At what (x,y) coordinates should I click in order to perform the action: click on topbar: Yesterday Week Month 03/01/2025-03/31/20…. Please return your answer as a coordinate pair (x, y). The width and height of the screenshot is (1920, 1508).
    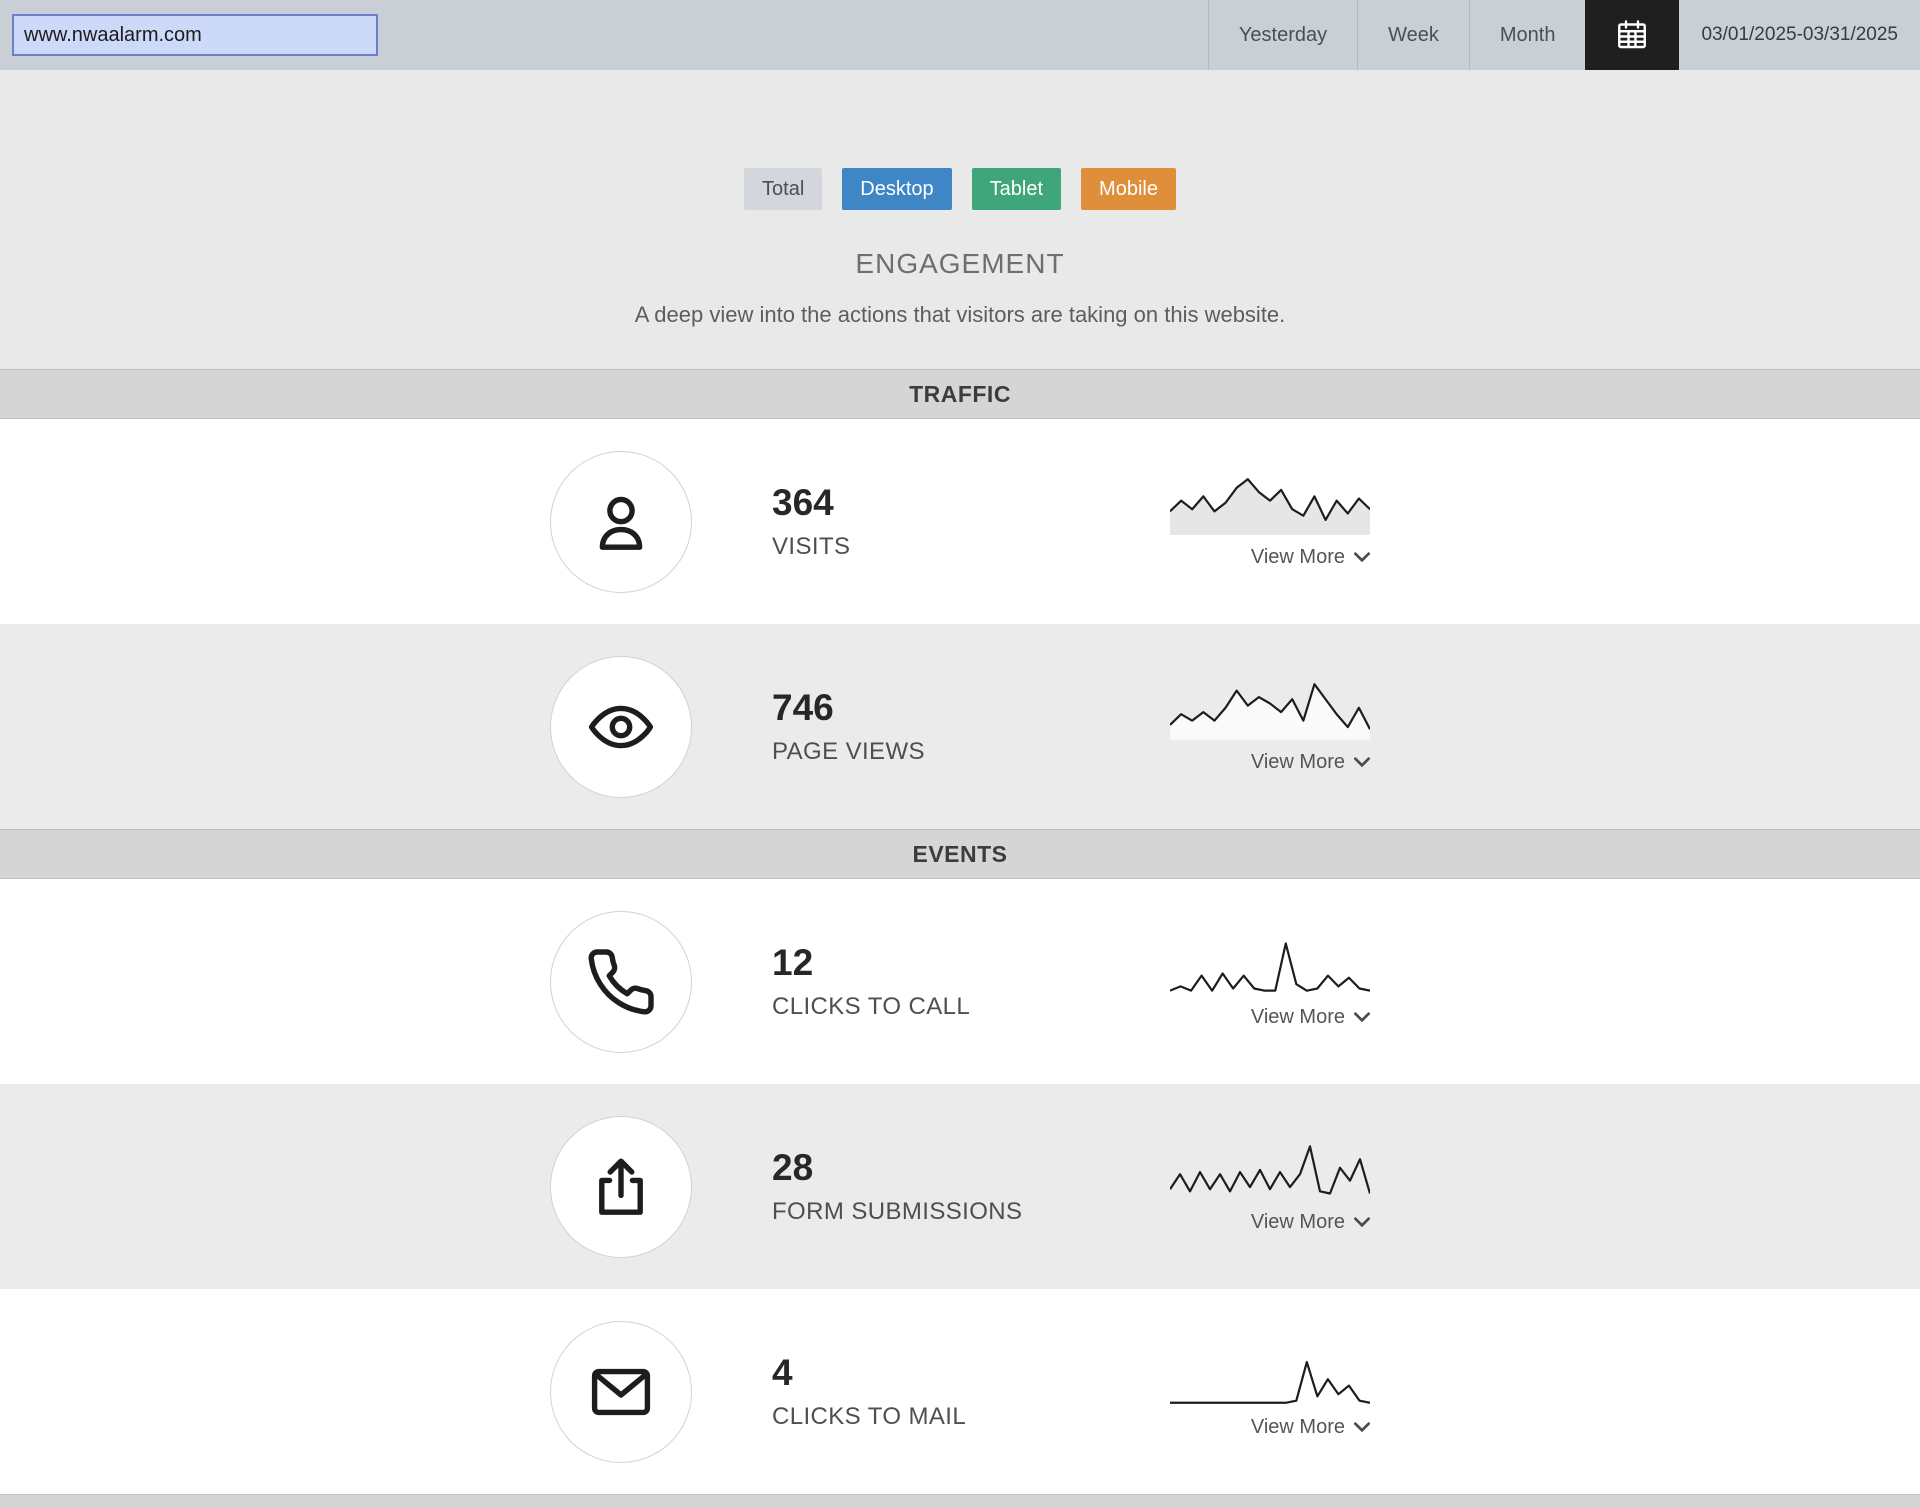
    Looking at the image, I should click on (960, 35).